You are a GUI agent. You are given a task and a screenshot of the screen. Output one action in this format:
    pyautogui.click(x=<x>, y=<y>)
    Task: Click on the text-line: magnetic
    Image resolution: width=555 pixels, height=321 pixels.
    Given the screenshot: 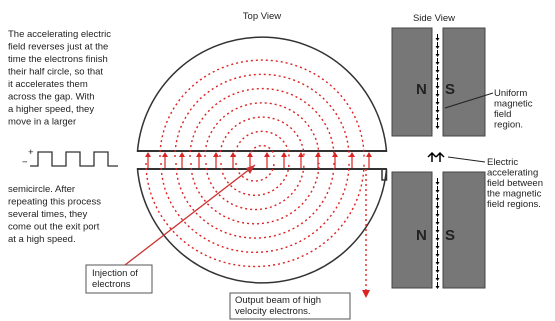 What is the action you would take?
    pyautogui.click(x=513, y=104)
    